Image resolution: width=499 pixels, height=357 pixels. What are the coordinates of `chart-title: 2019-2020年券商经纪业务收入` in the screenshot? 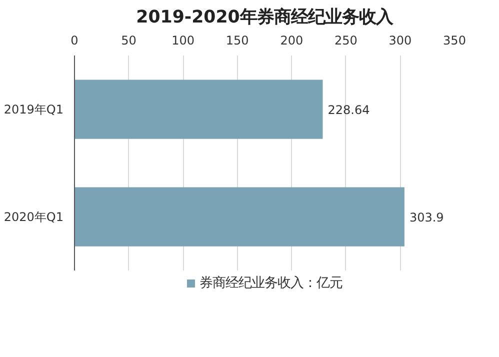 It's located at (265, 18).